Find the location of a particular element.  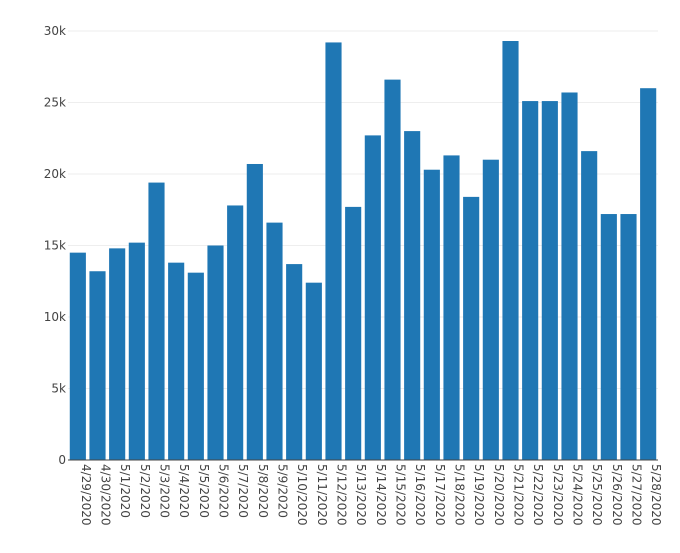

x-tick-label: 5/17/2020 is located at coordinates (440, 495).